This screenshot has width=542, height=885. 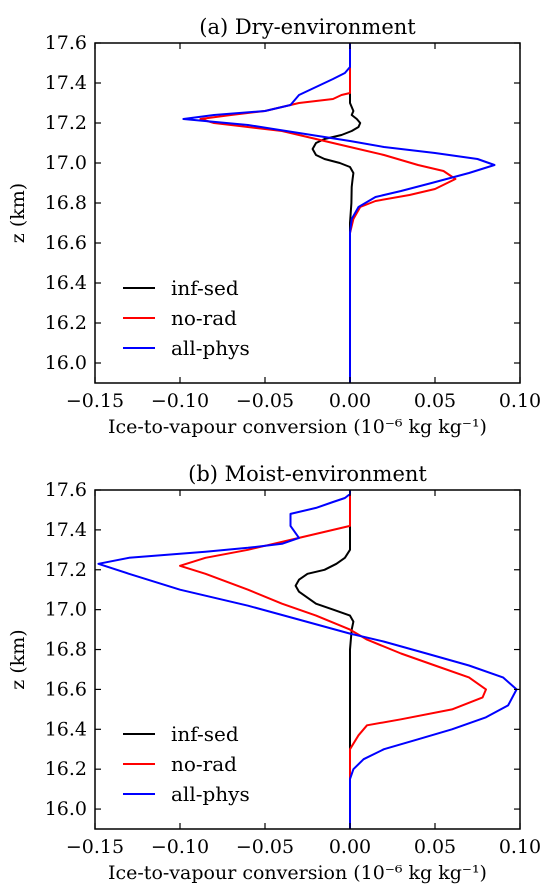 I want to click on chart-title: (a) Dry-environment, so click(x=307, y=27).